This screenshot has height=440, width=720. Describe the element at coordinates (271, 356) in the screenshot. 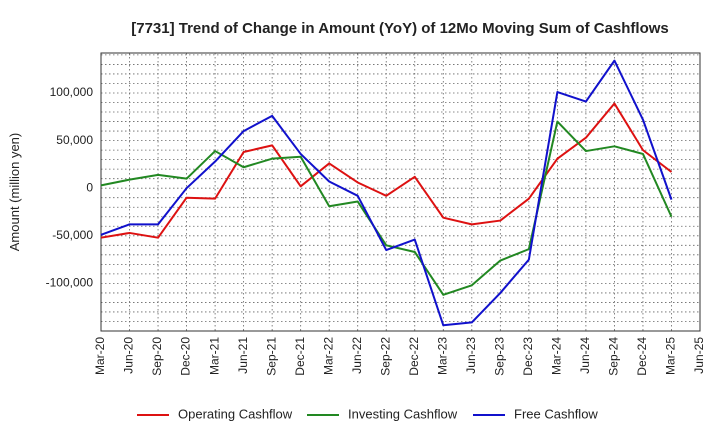

I see `x-tick-label: Sep-21` at that location.